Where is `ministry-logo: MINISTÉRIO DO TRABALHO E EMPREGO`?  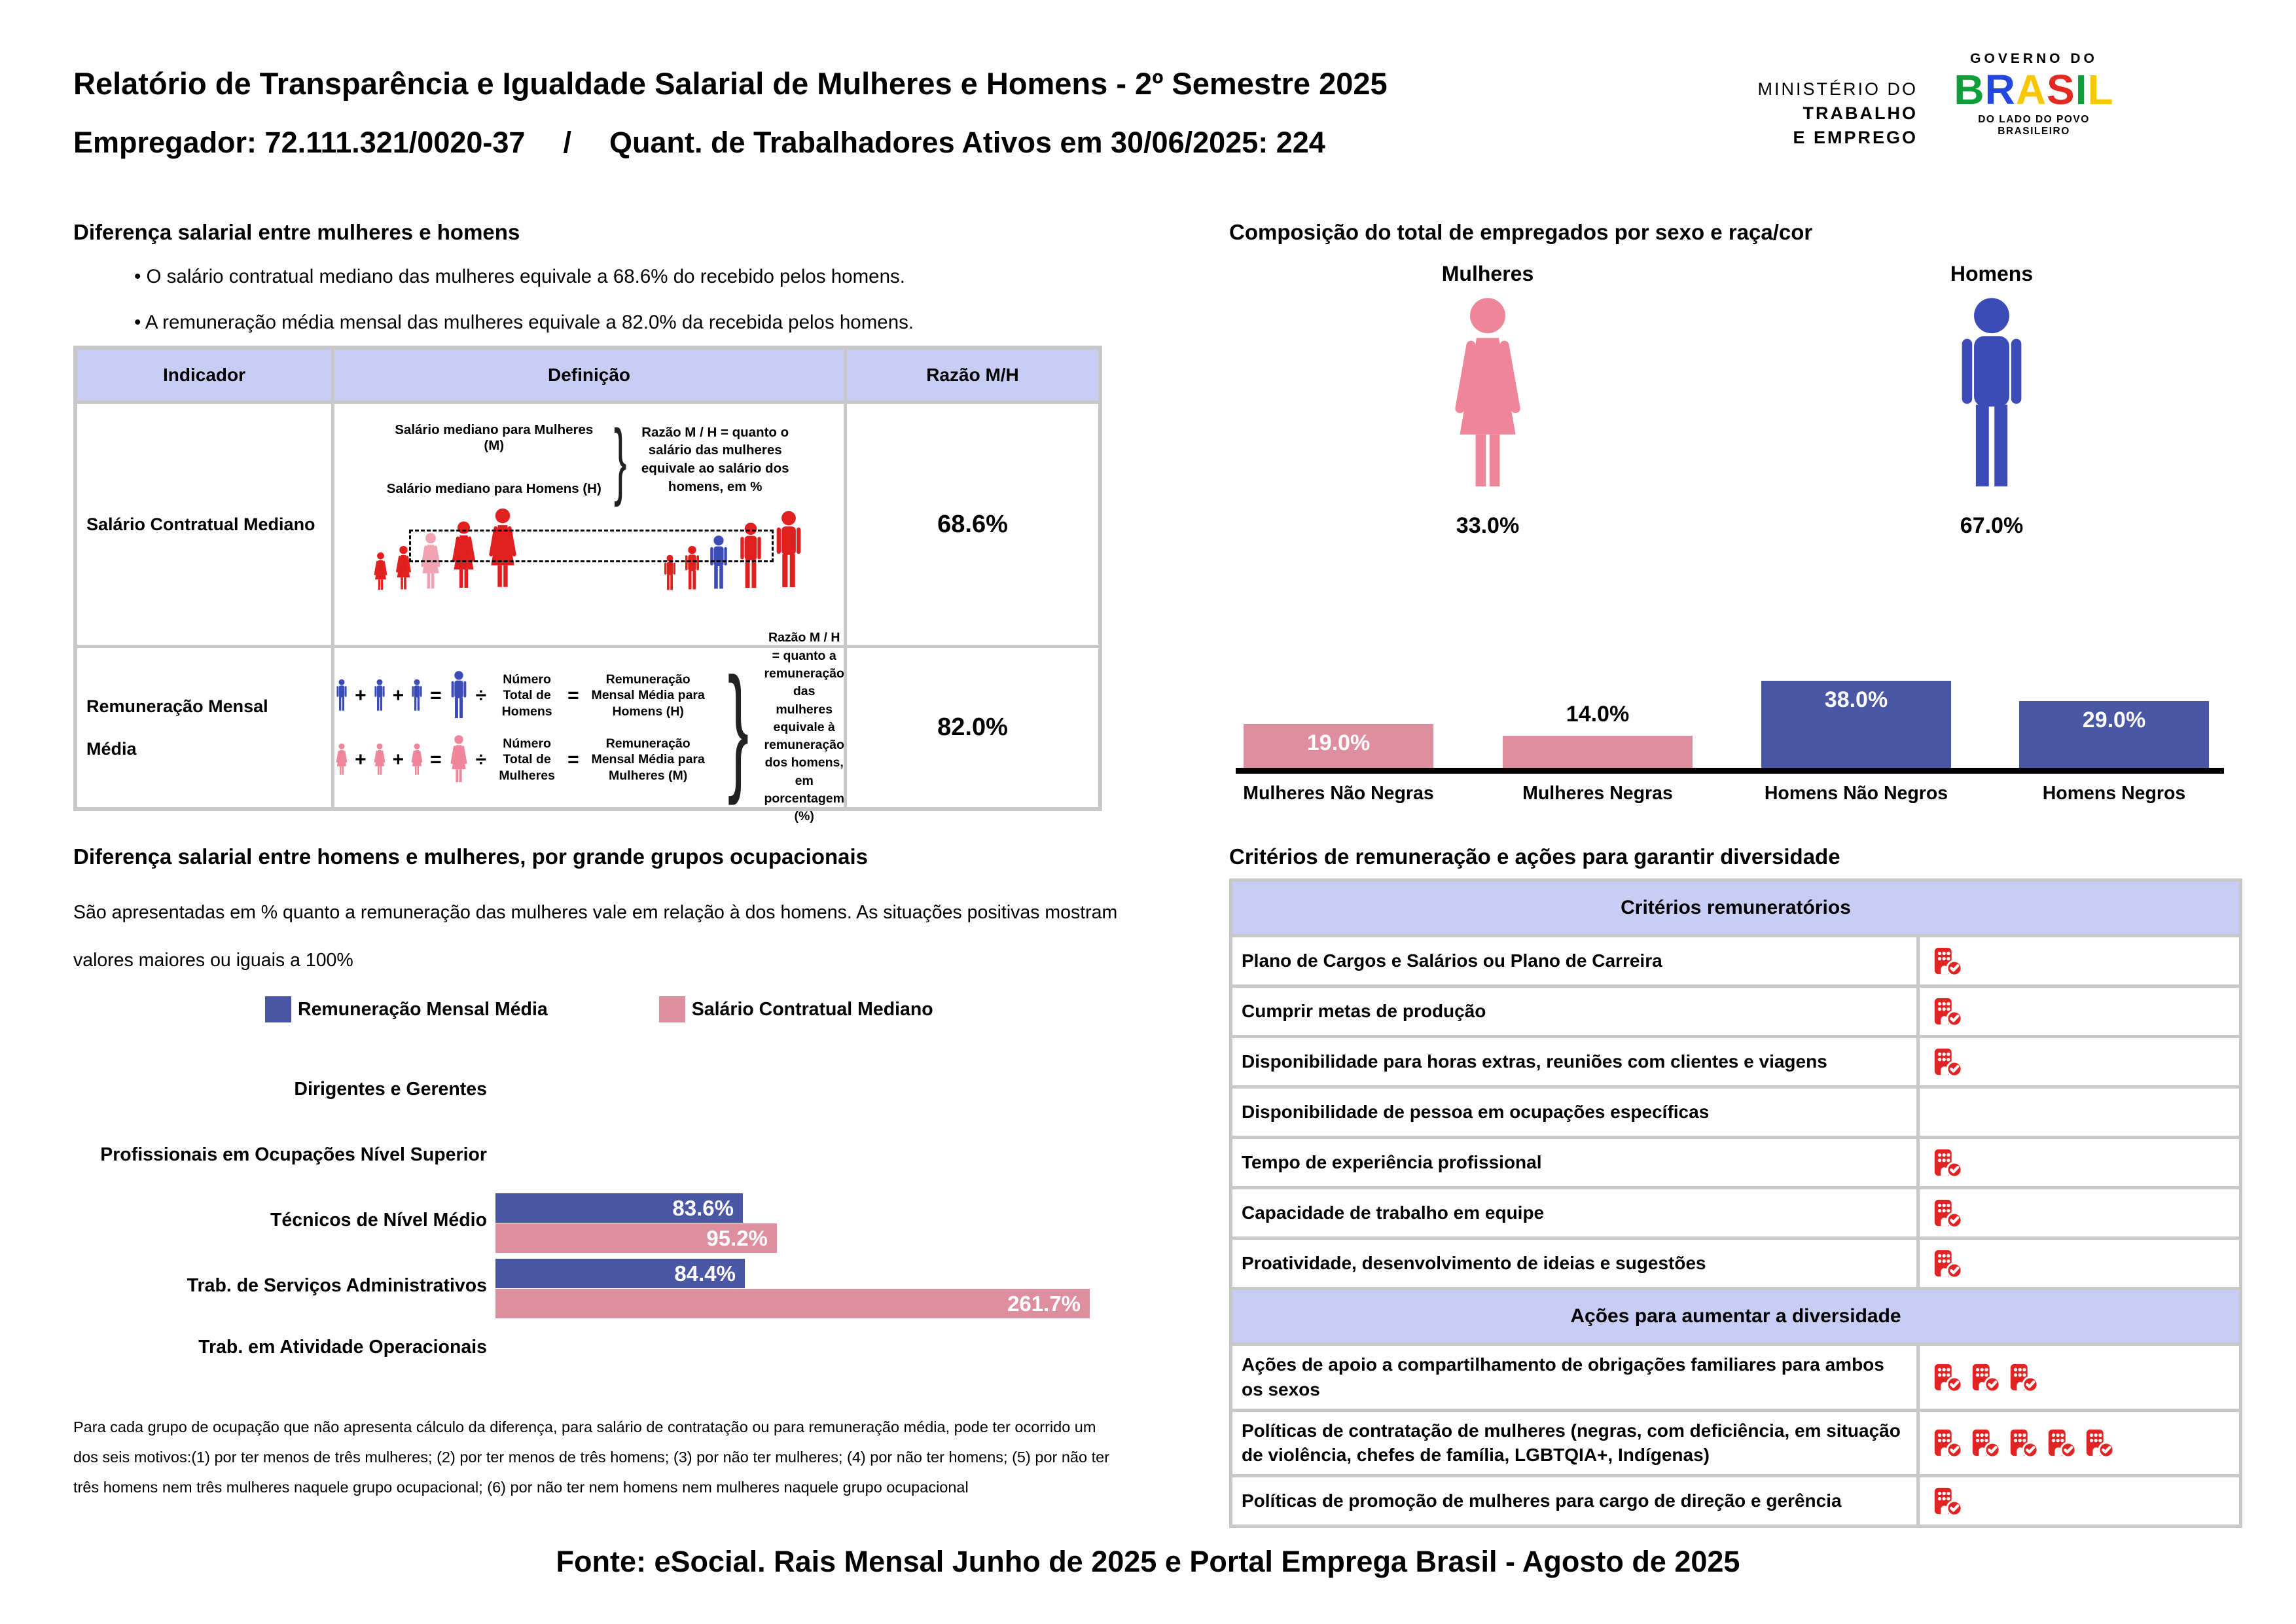 ministry-logo: MINISTÉRIO DO TRABALHO E EMPREGO is located at coordinates (1797, 113).